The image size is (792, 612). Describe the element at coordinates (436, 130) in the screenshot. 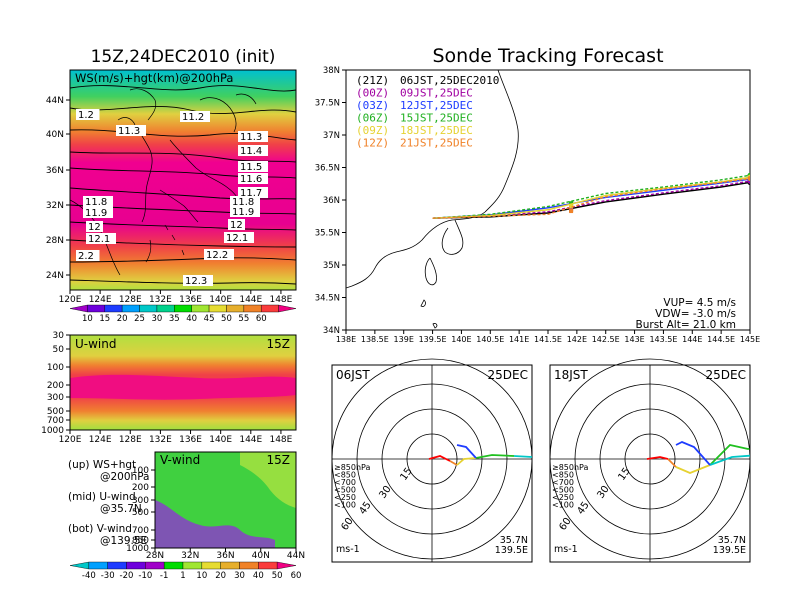

I see `track-legend-time: 18JST,25DEC` at that location.